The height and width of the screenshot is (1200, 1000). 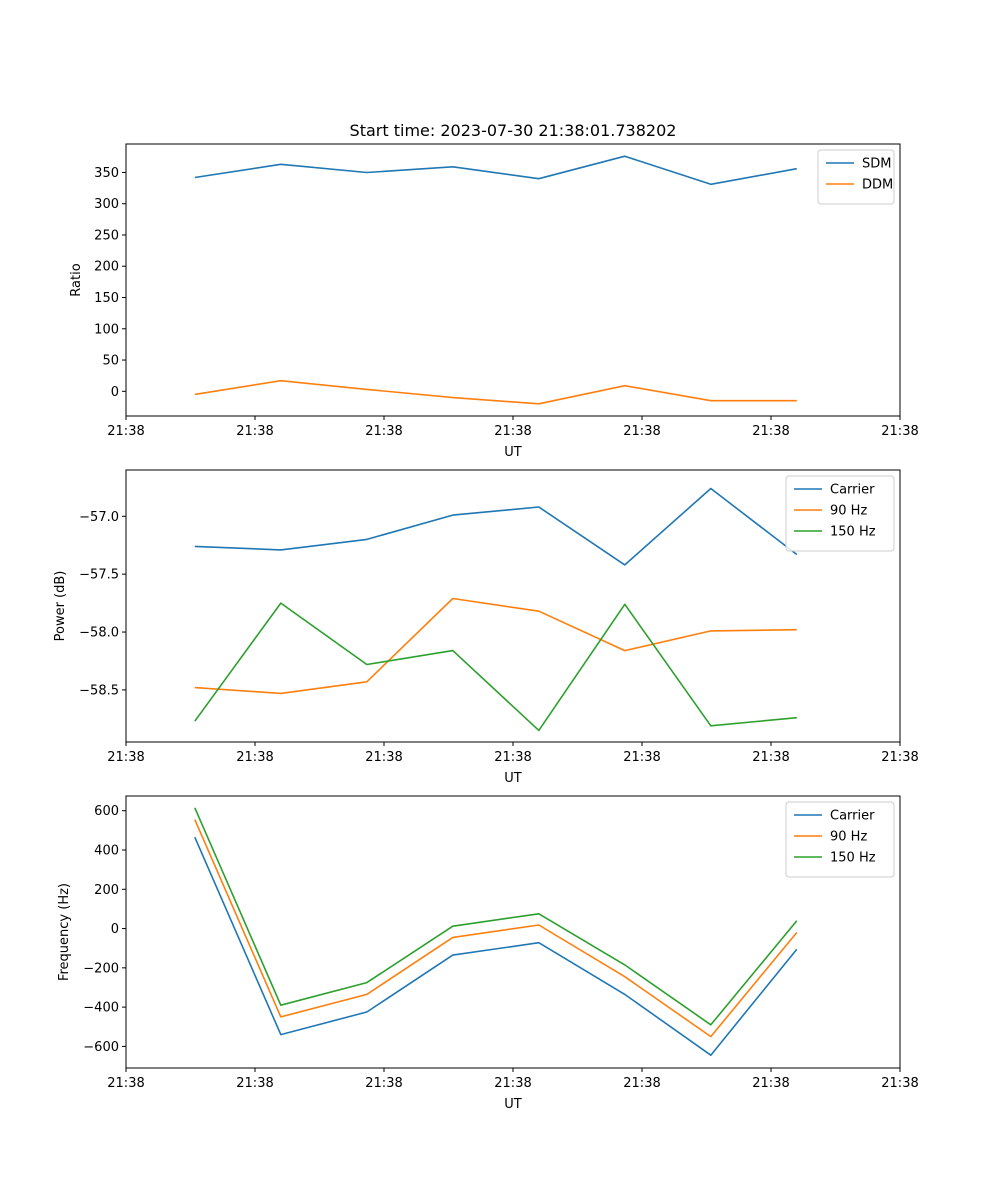 I want to click on y-tick-label: 150, so click(x=106, y=298).